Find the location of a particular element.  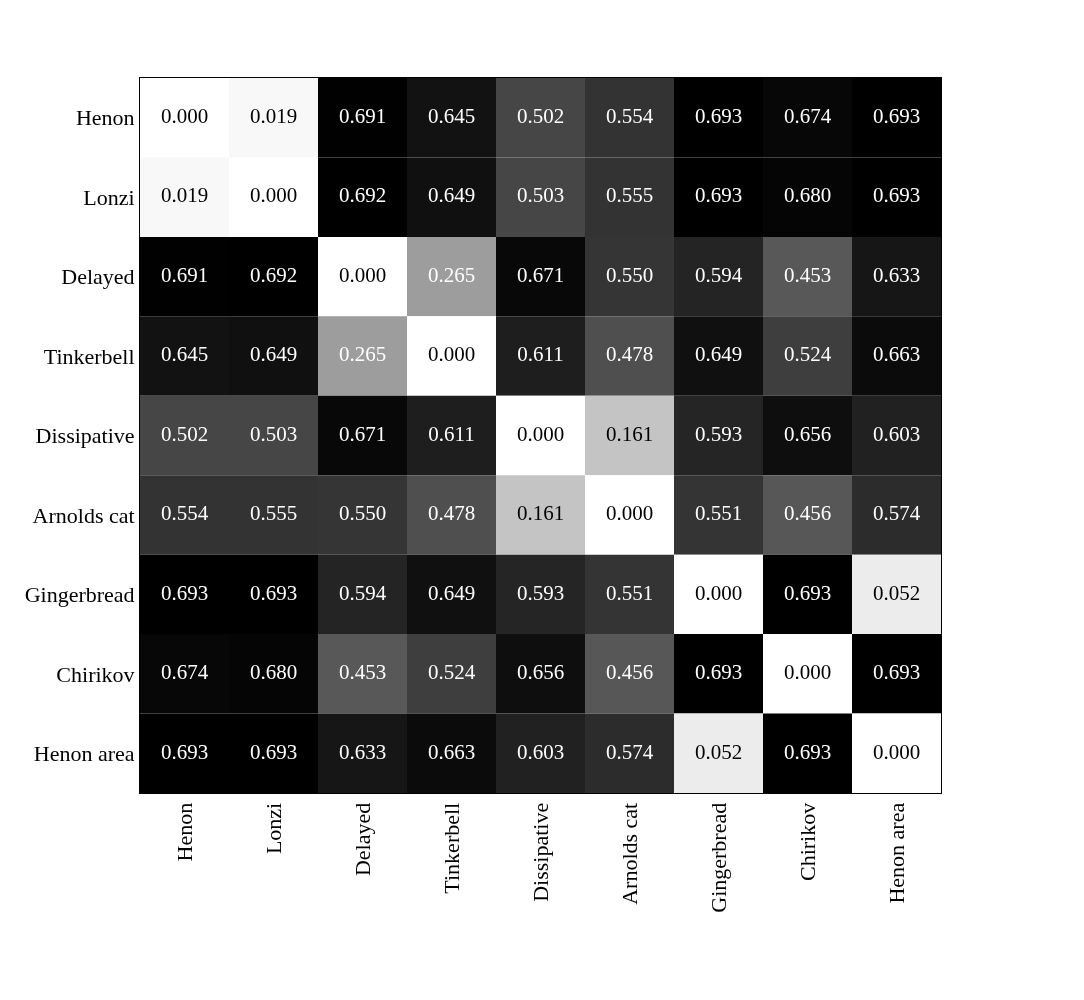

x-tick-label: Henon is located at coordinates (184, 832).